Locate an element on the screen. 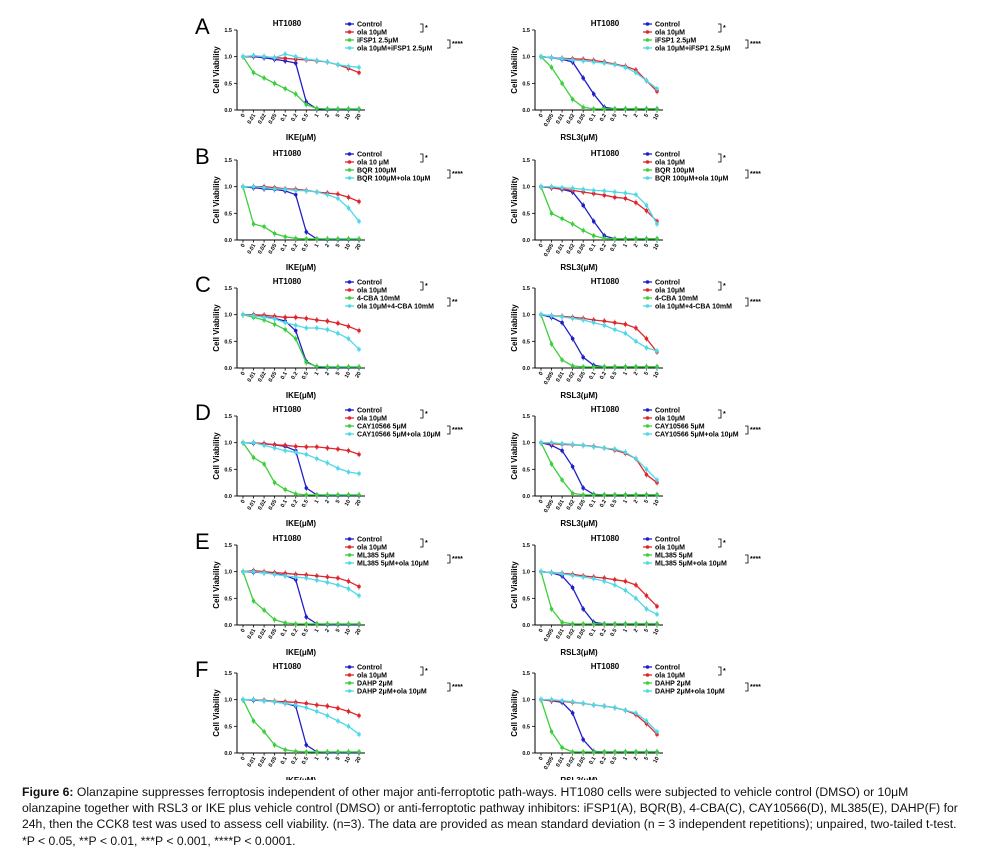 This screenshot has height=863, width=985. series-combo is located at coordinates (599, 461).